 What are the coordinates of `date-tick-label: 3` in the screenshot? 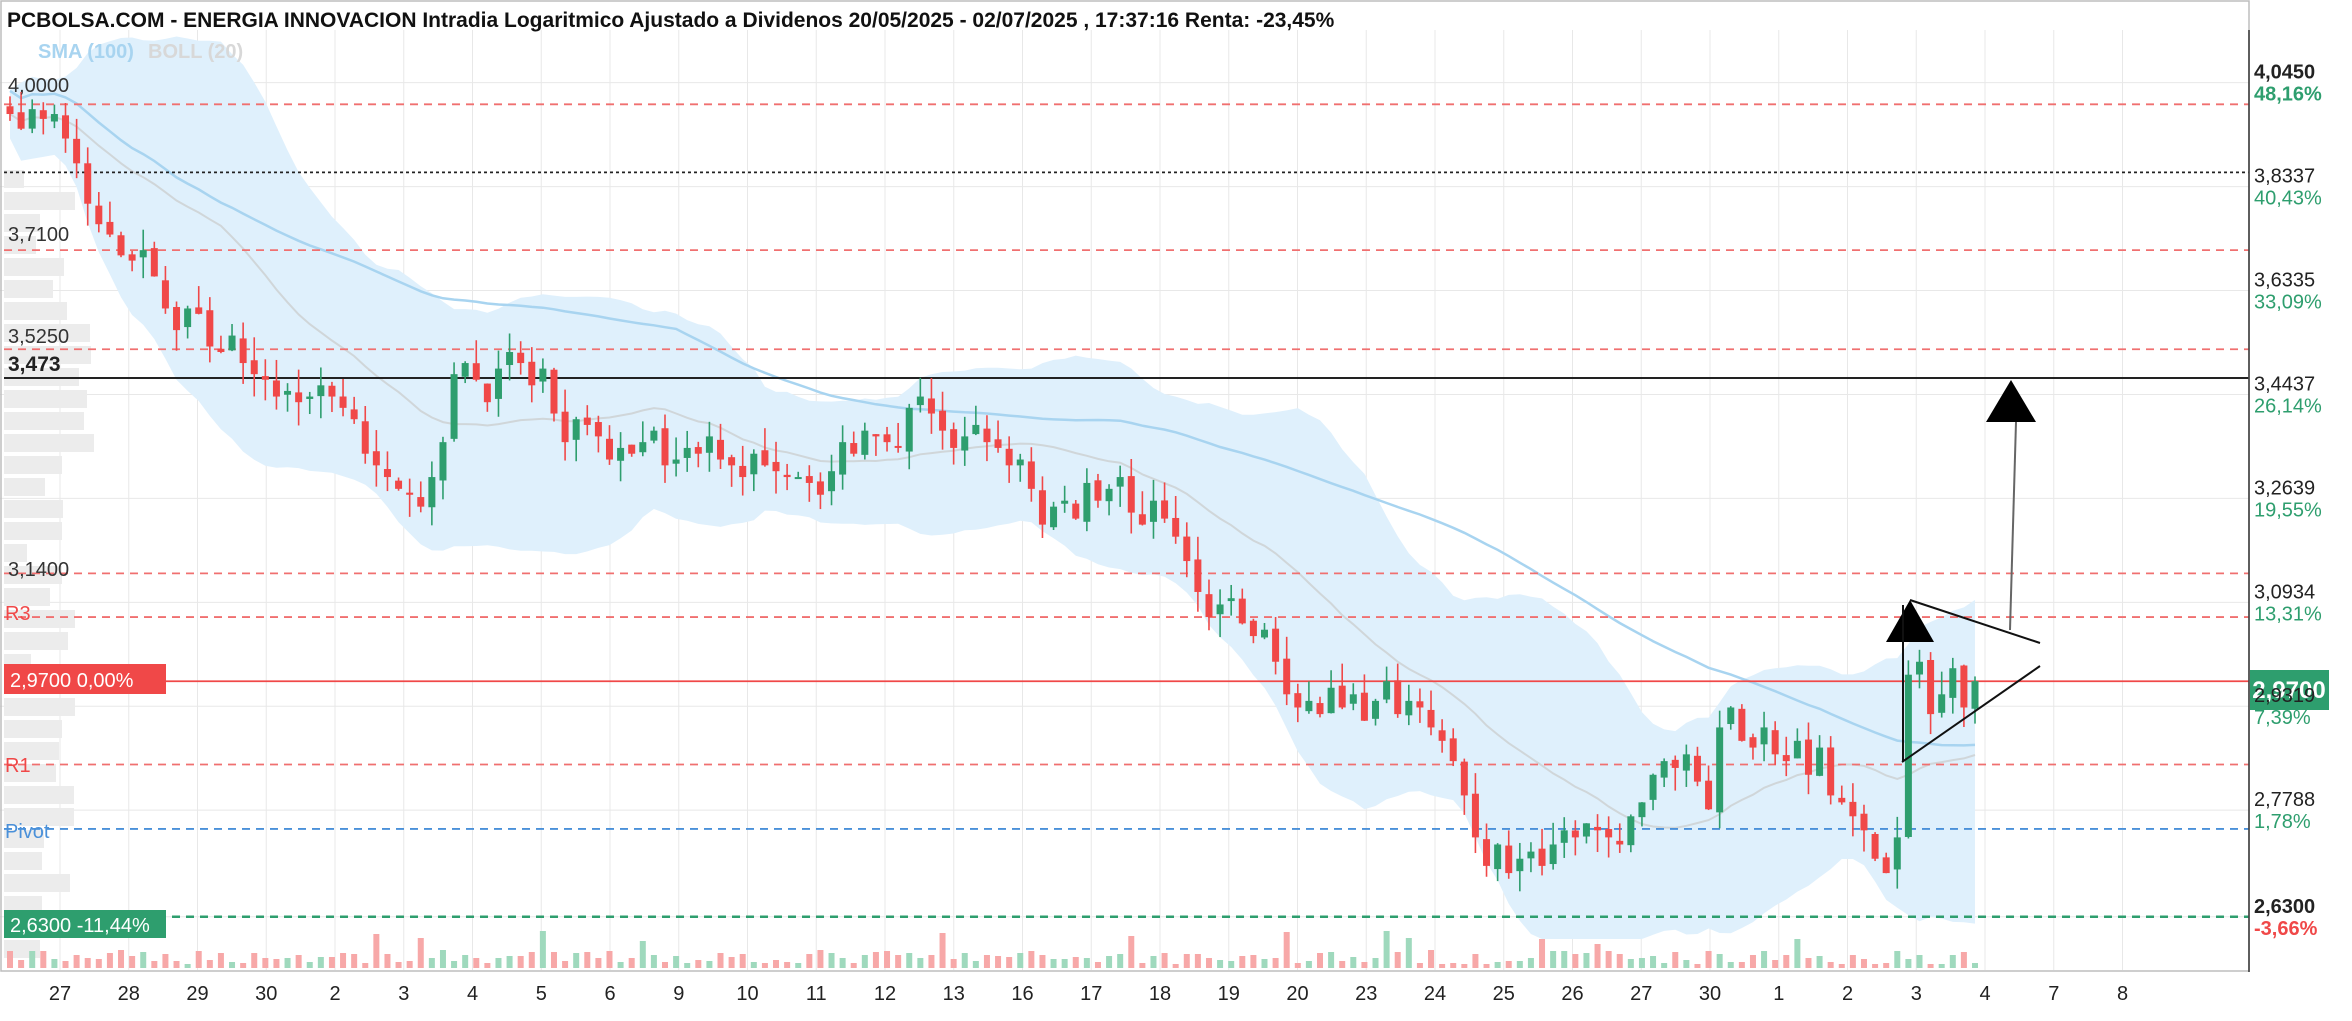 It's located at (403, 994).